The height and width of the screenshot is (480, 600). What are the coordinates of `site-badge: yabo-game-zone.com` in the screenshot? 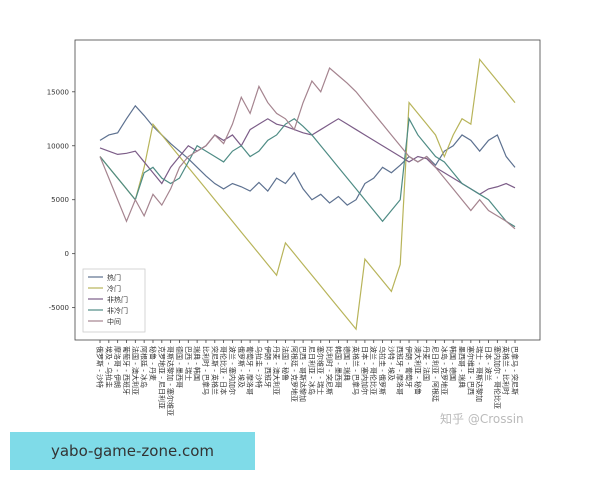 It's located at (132, 451).